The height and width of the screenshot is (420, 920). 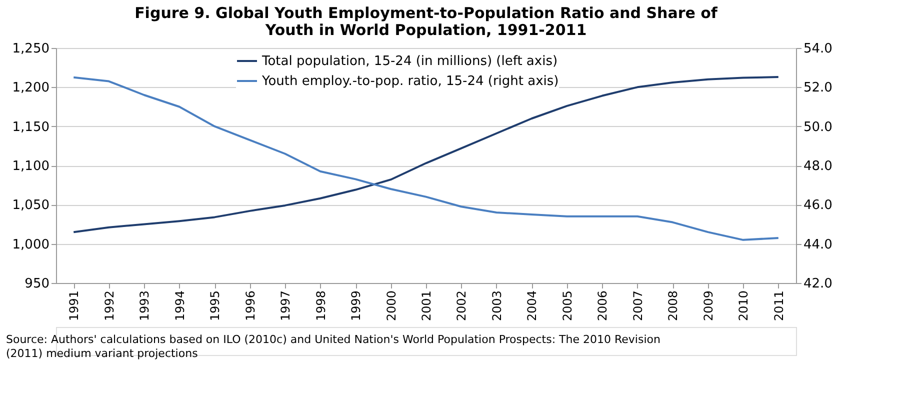 I want to click on y-tick-label: 1,200, so click(x=31, y=88).